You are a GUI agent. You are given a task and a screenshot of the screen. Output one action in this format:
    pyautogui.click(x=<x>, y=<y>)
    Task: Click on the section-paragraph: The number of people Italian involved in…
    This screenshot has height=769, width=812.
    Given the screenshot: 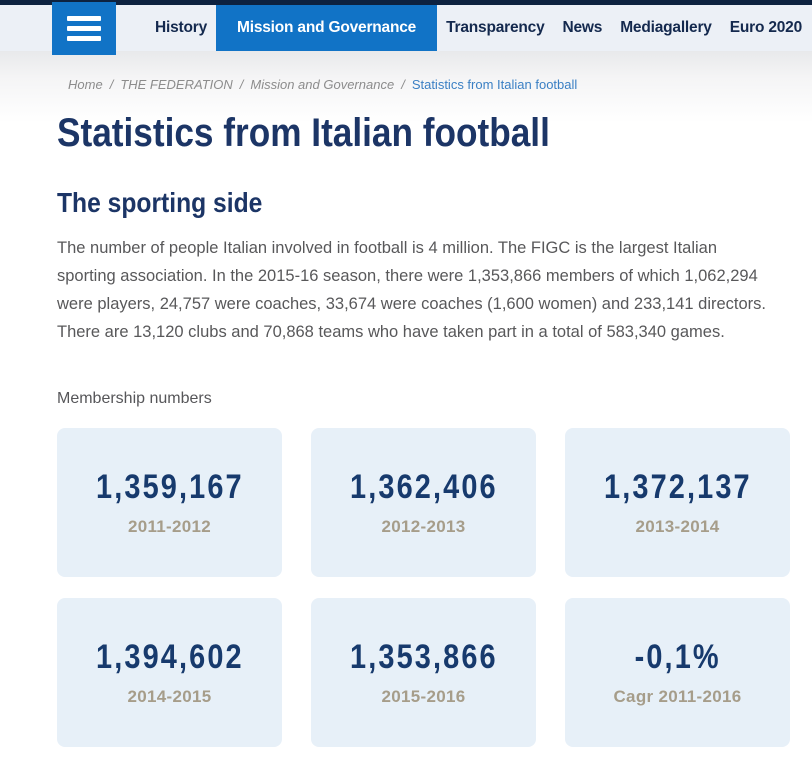 What is the action you would take?
    pyautogui.click(x=412, y=290)
    